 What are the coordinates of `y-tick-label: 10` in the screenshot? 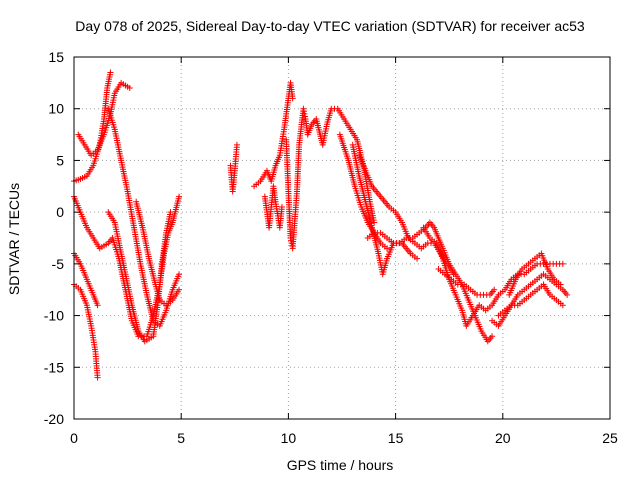 It's located at (56, 109).